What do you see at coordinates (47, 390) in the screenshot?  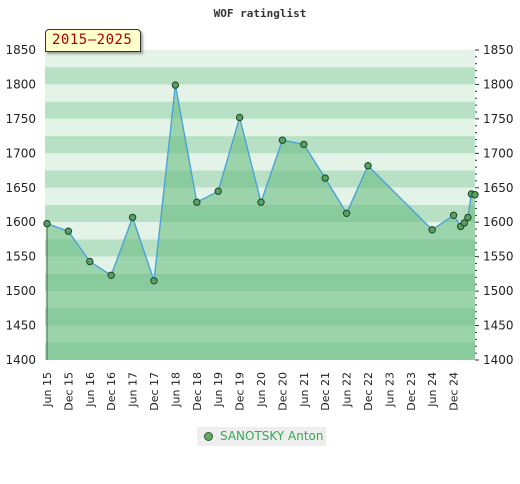 I see `x-tick-label: Jun 15` at bounding box center [47, 390].